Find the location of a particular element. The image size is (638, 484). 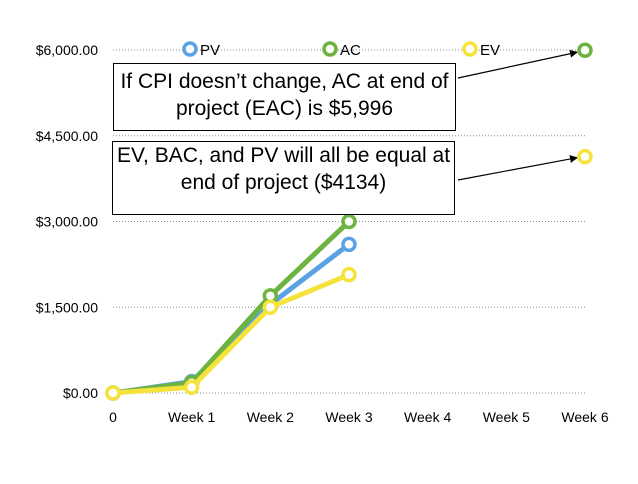

y-tick-label: $0.00 is located at coordinates (80, 393).